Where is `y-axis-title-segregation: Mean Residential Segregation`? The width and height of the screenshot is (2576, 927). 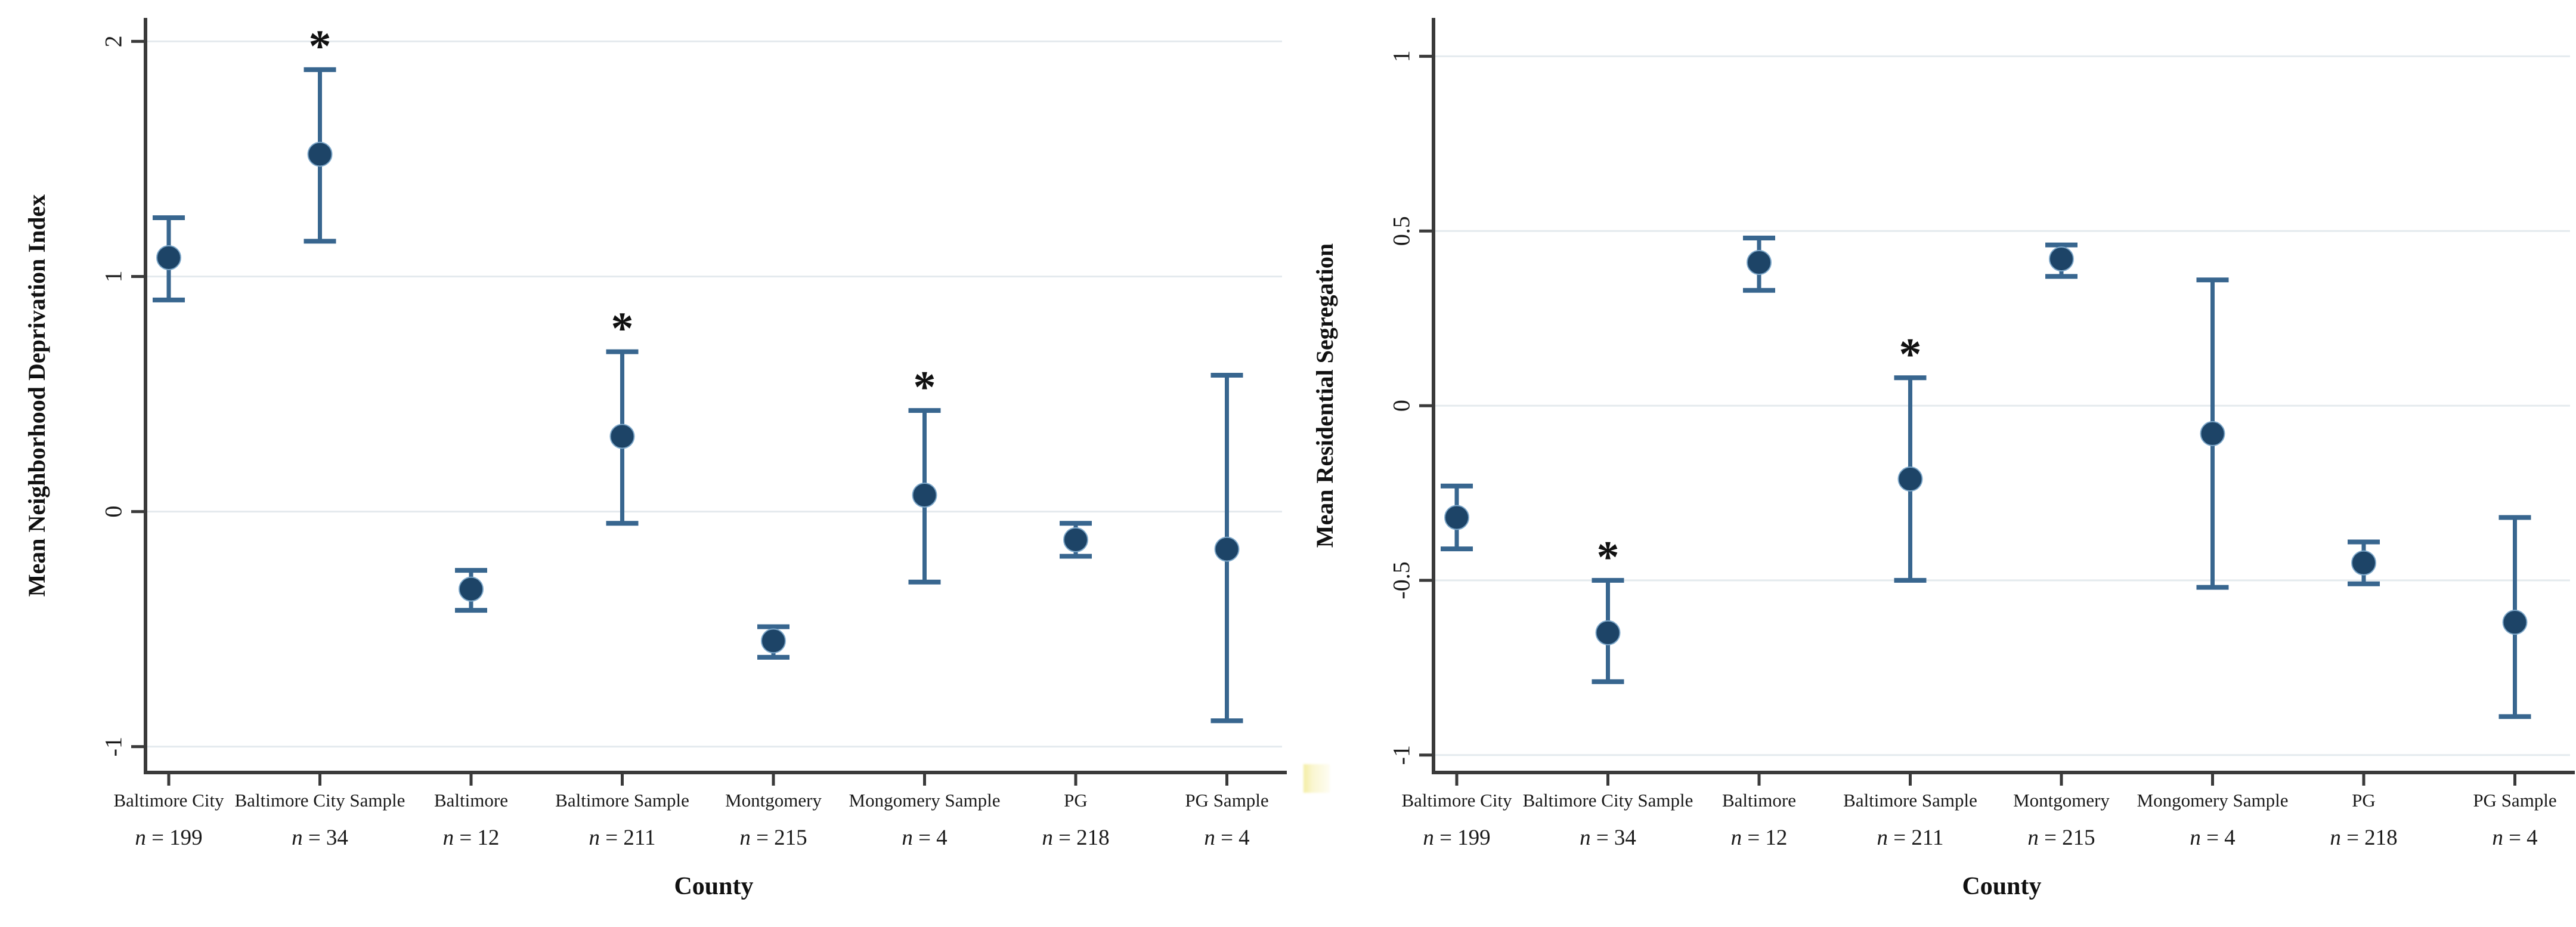 y-axis-title-segregation: Mean Residential Segregation is located at coordinates (1324, 396).